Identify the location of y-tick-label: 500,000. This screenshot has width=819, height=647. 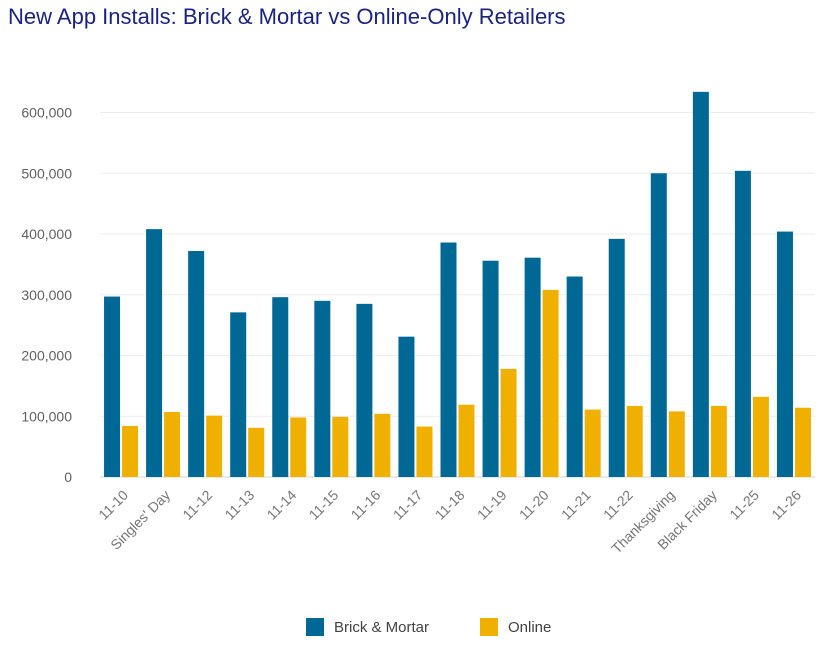
(46, 173).